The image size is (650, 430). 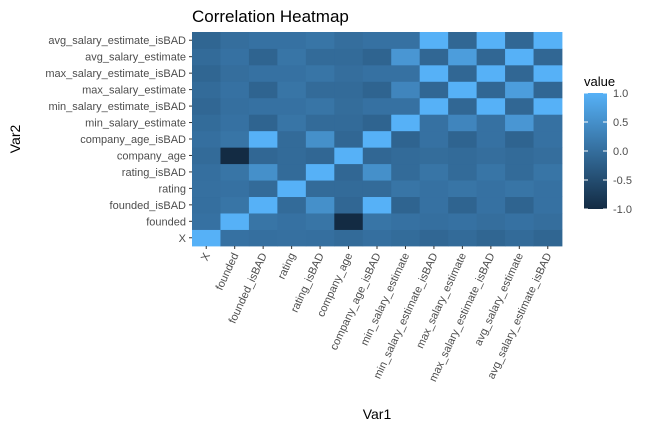 I want to click on heatmap-cell-max-salary-estimate-company-age-isbad, so click(x=463, y=139).